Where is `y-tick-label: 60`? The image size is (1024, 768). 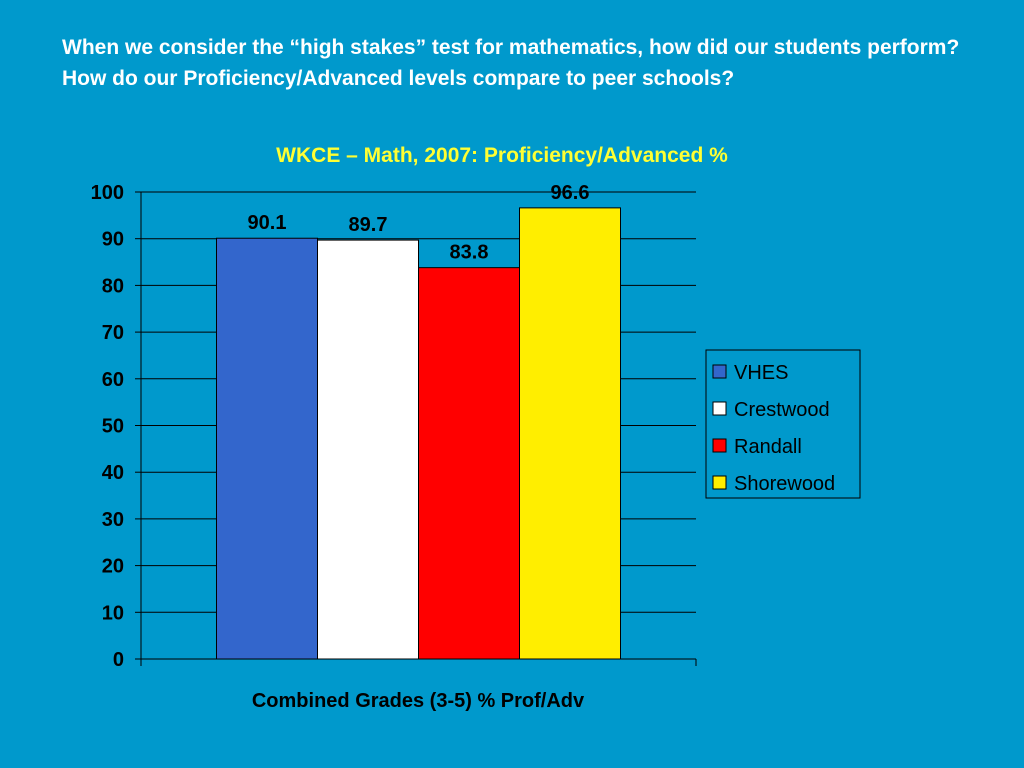
y-tick-label: 60 is located at coordinates (113, 380).